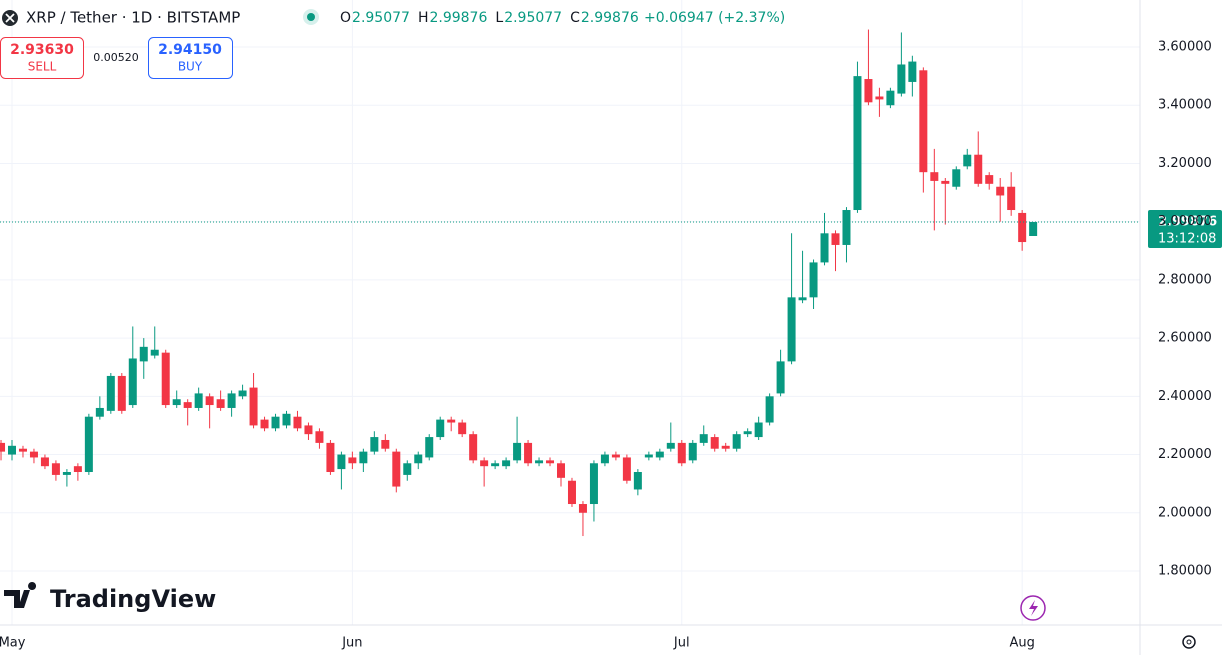 The width and height of the screenshot is (1222, 655). I want to click on last-price-box, so click(1185, 229).